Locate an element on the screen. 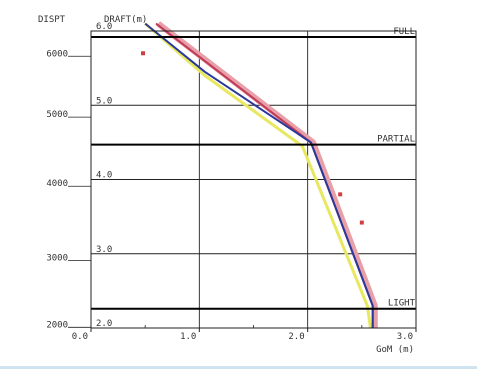 Image resolution: width=477 pixels, height=371 pixels. displacement-tick-label: 5000 is located at coordinates (57, 115).